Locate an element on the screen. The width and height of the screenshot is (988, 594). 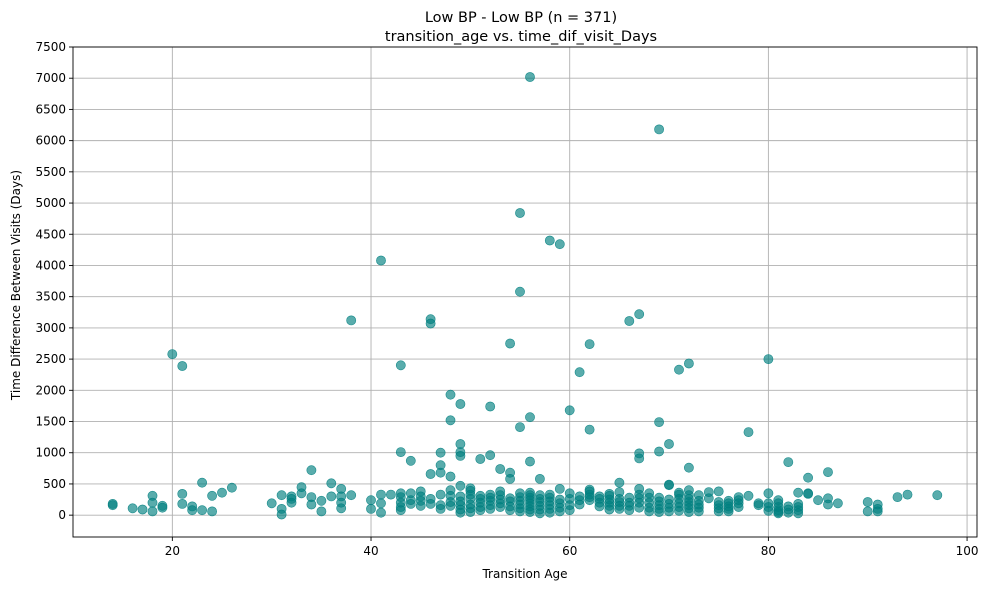
y-tick-label: 2500 is located at coordinates (50, 359).